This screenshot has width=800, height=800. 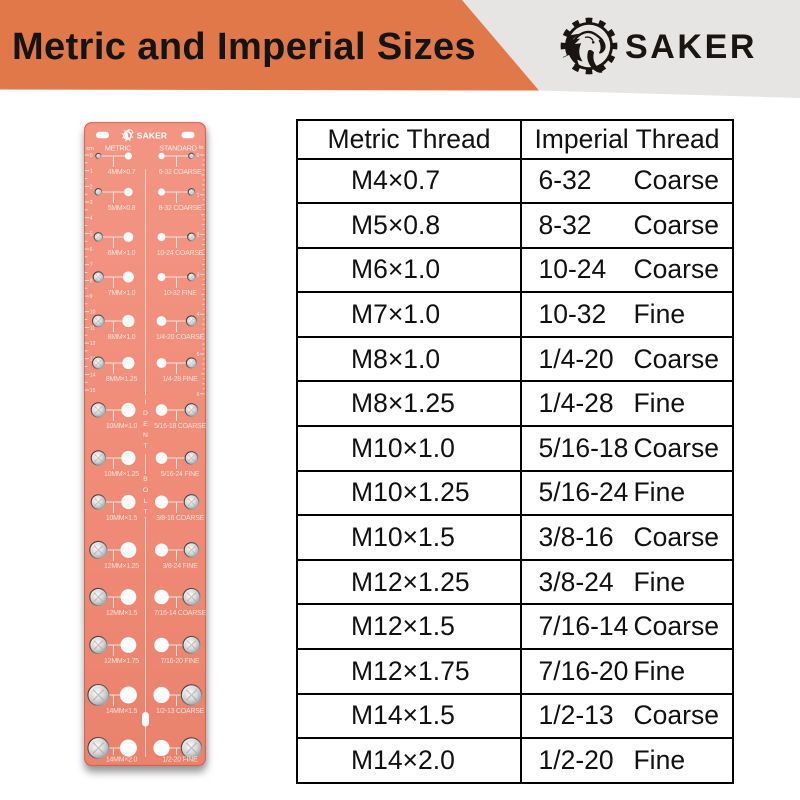 I want to click on svg-text: 7/16-14 COARSE, so click(x=180, y=613).